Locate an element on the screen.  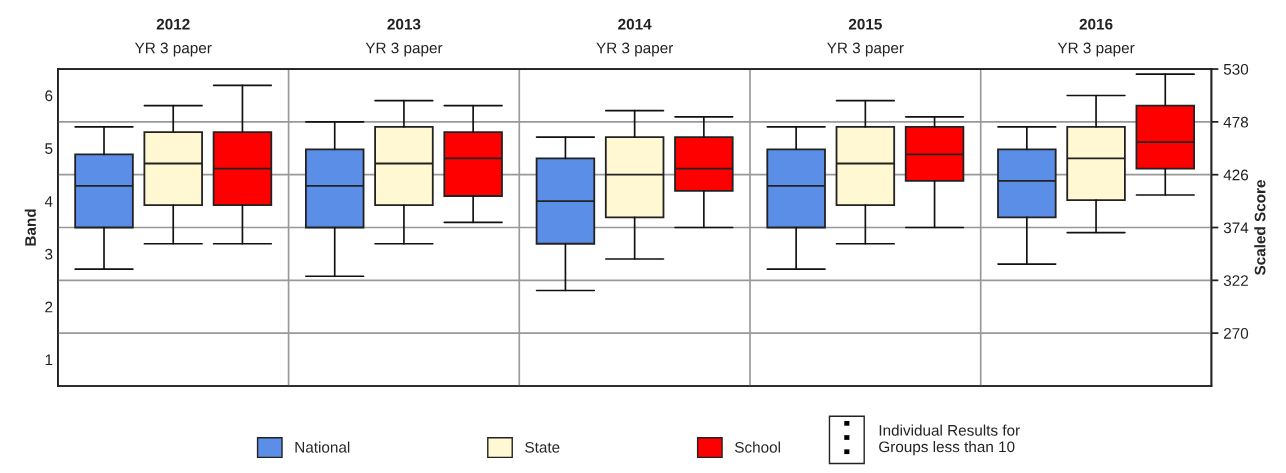
y-tick-label: 3 is located at coordinates (49, 254).